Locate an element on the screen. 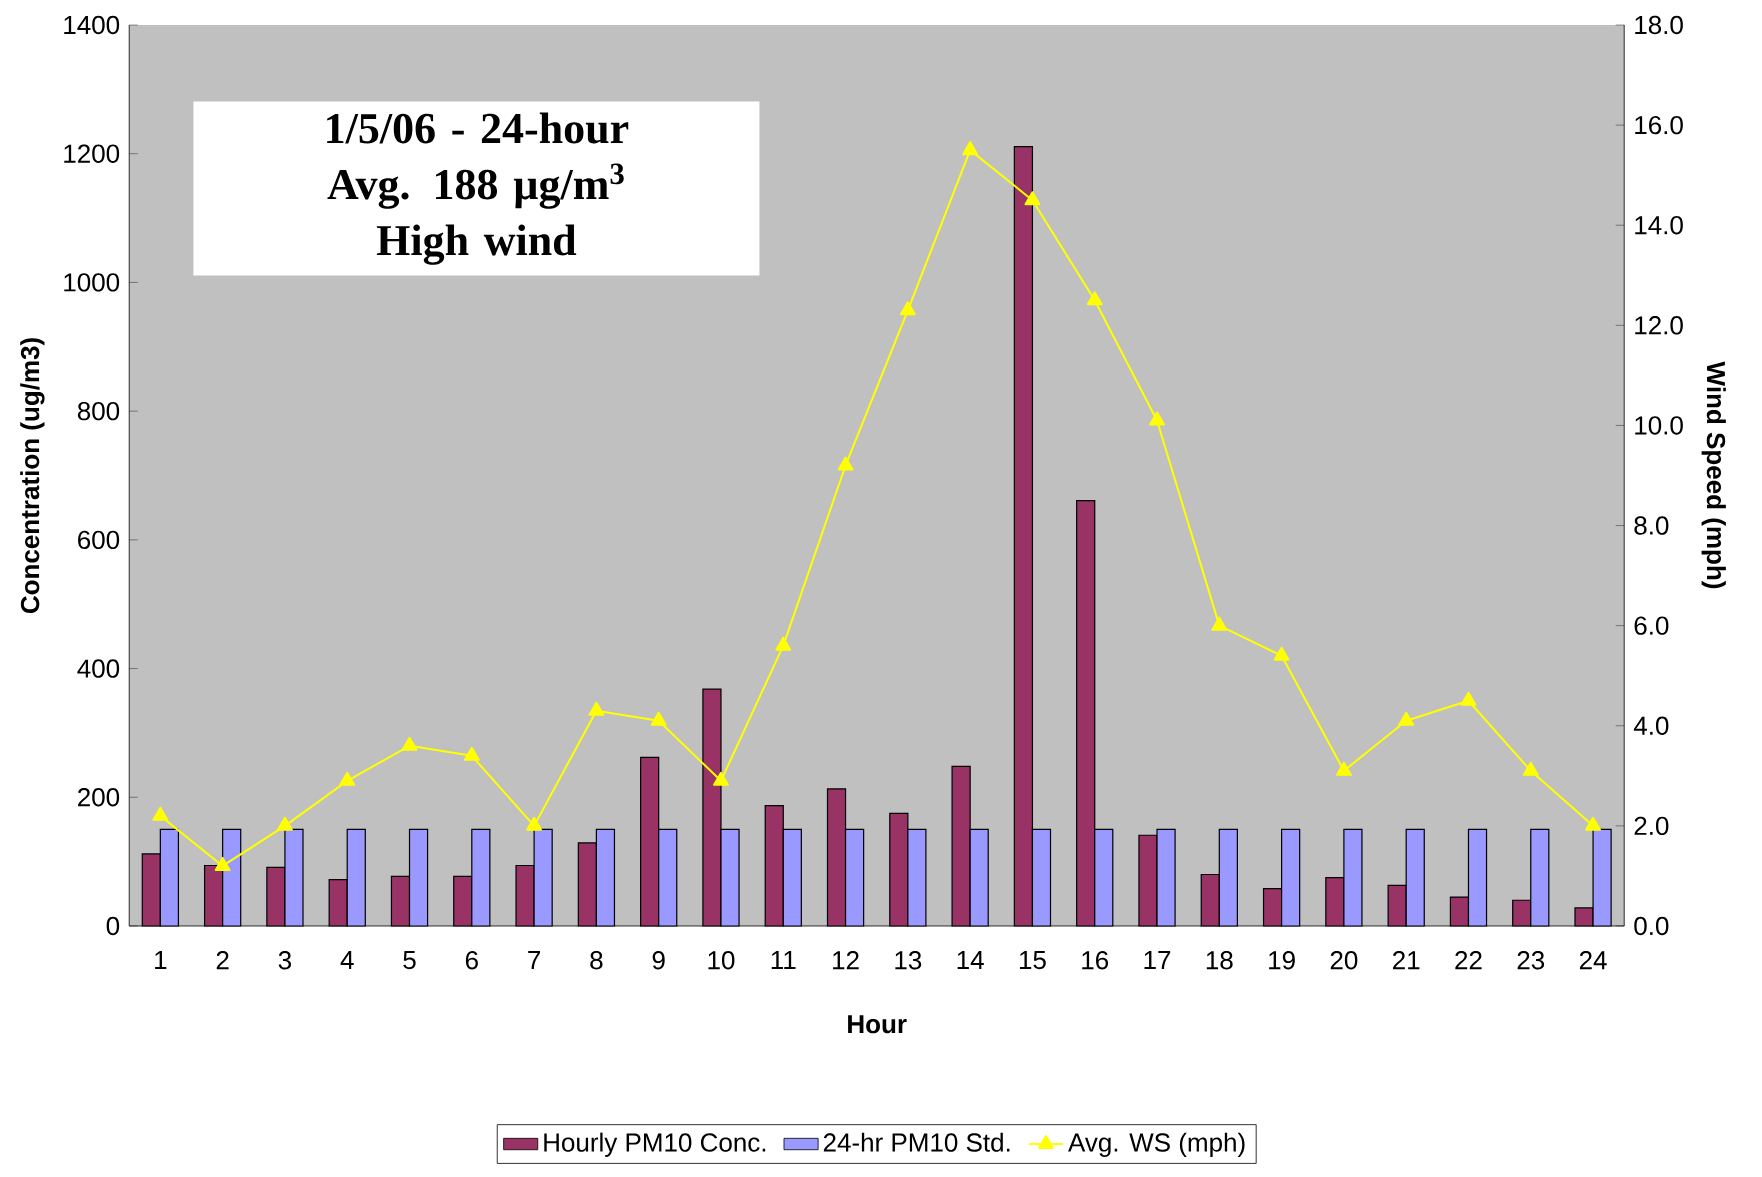 Image resolution: width=1762 pixels, height=1177 pixels. y-axis-title: Concentration (ug/m3) is located at coordinates (32, 476).